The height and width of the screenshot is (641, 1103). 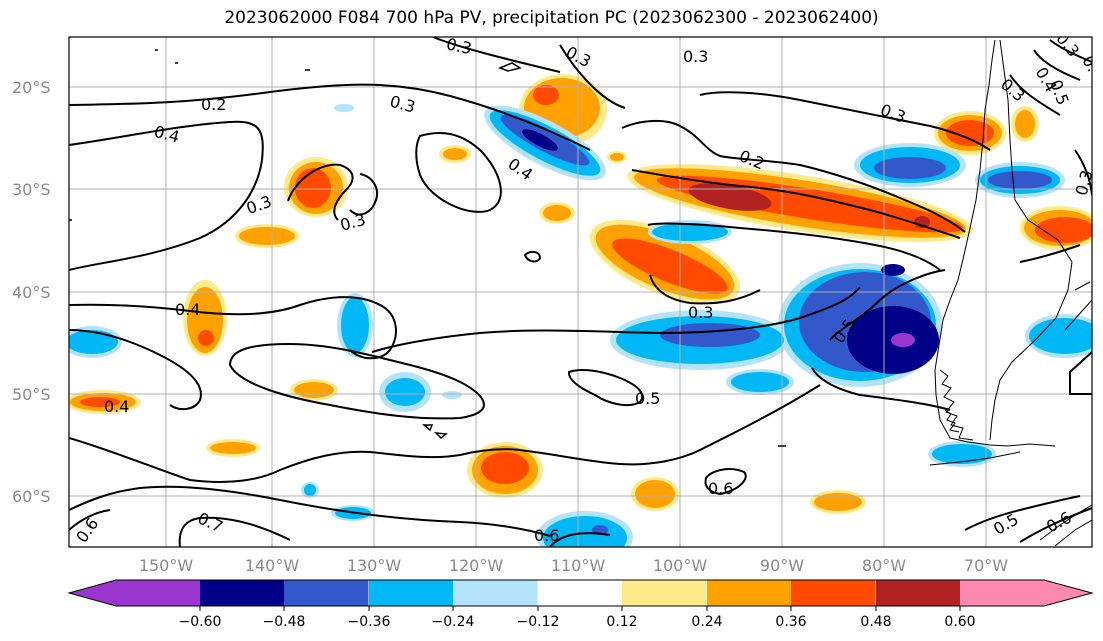 What do you see at coordinates (680, 565) in the screenshot?
I see `lon-label-100w: 100°W` at bounding box center [680, 565].